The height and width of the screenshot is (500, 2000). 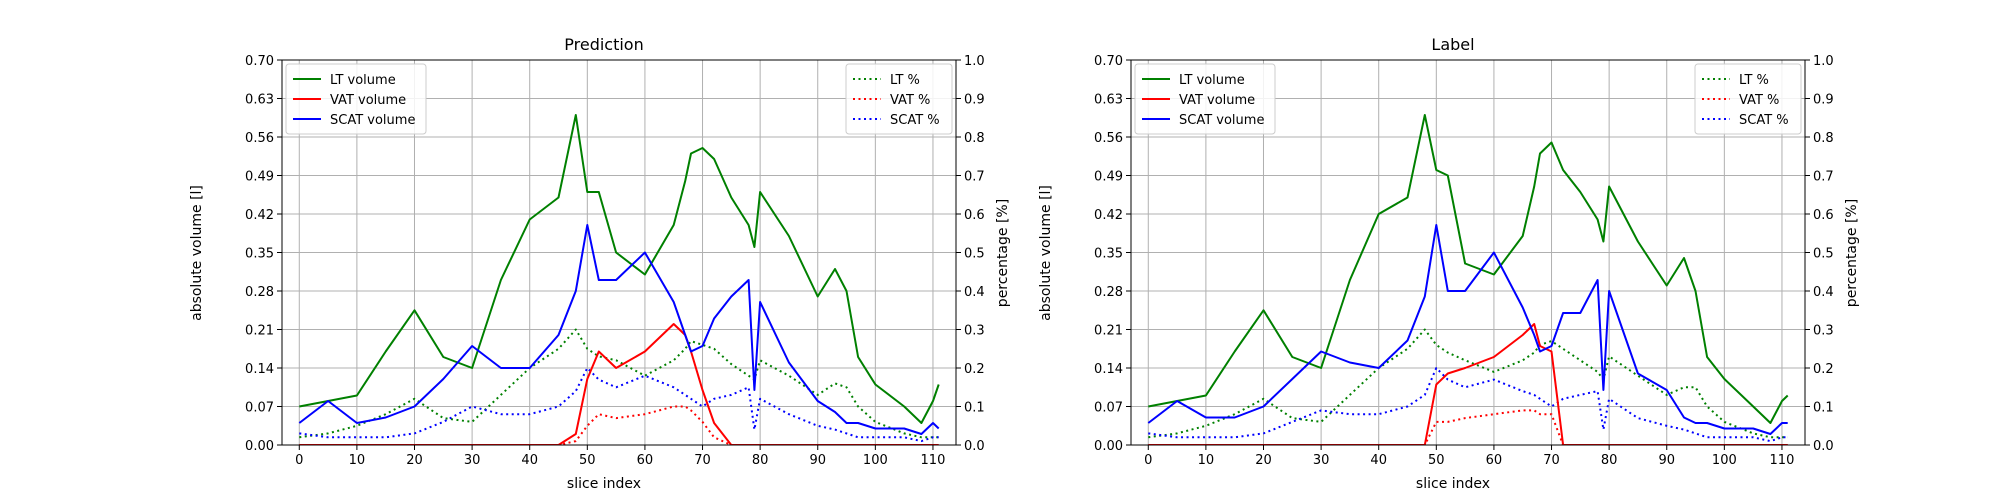 What do you see at coordinates (603, 44) in the screenshot?
I see `chart-title: Prediction` at bounding box center [603, 44].